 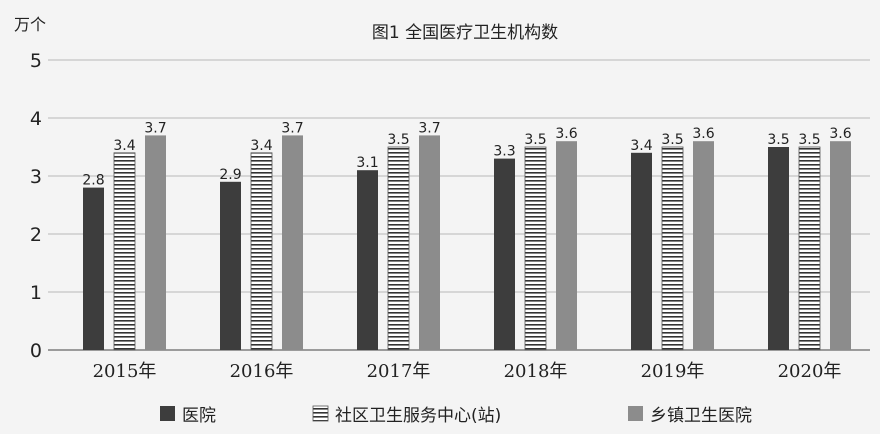 I want to click on y-axis-unit-label: 万个, so click(x=30, y=24).